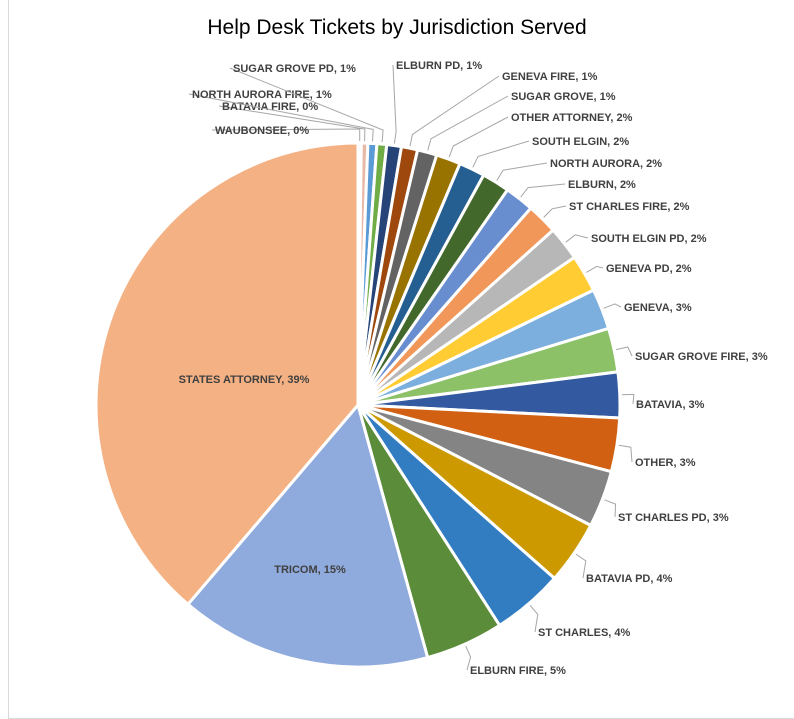 The width and height of the screenshot is (794, 719). Describe the element at coordinates (629, 579) in the screenshot. I see `data-label: BATAVIA PD, 4%` at that location.